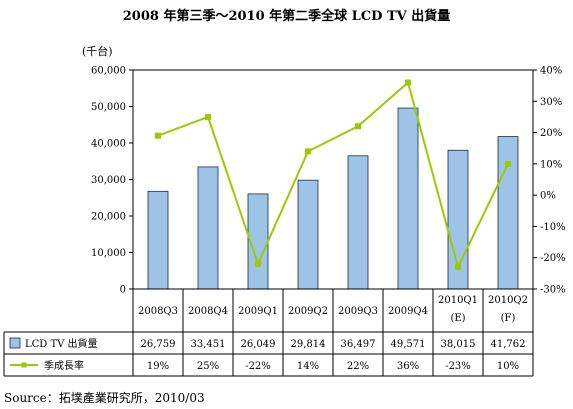  I want to click on growth-value-cell: 22%, so click(358, 366).